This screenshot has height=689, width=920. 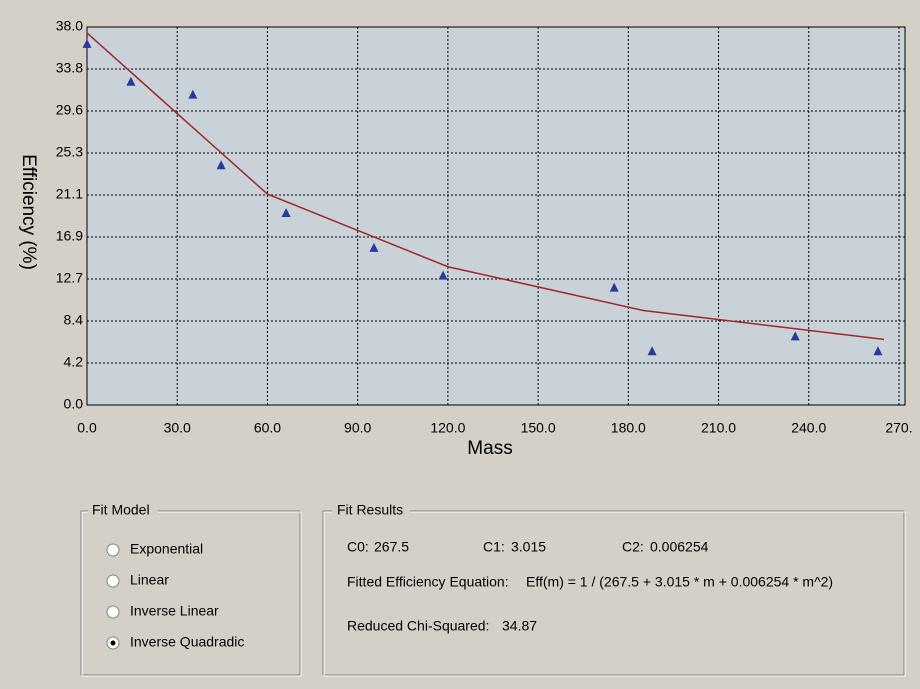 I want to click on x-tick-label: 150.0, so click(x=538, y=428).